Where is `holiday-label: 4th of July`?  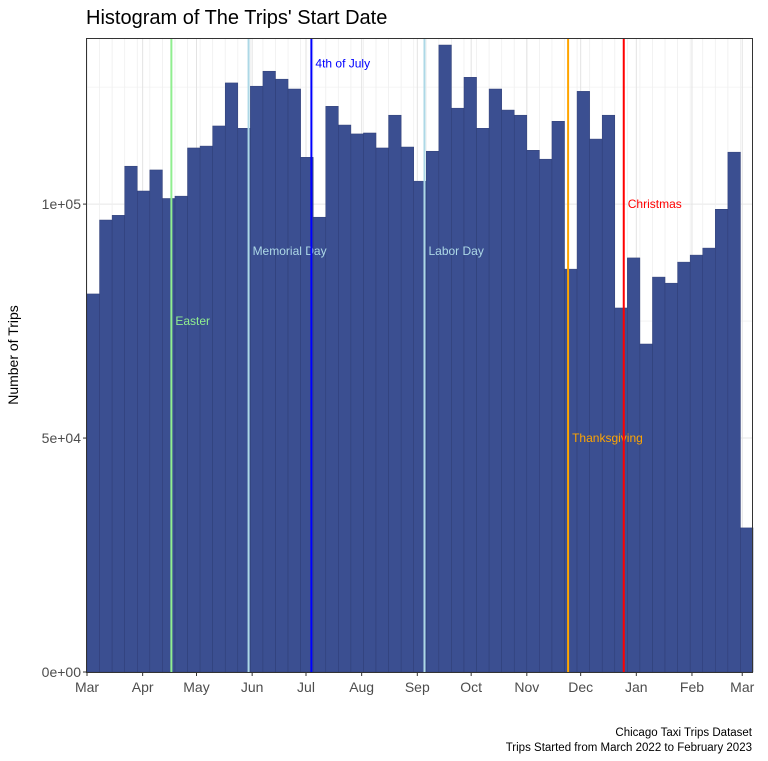
holiday-label: 4th of July is located at coordinates (342, 64).